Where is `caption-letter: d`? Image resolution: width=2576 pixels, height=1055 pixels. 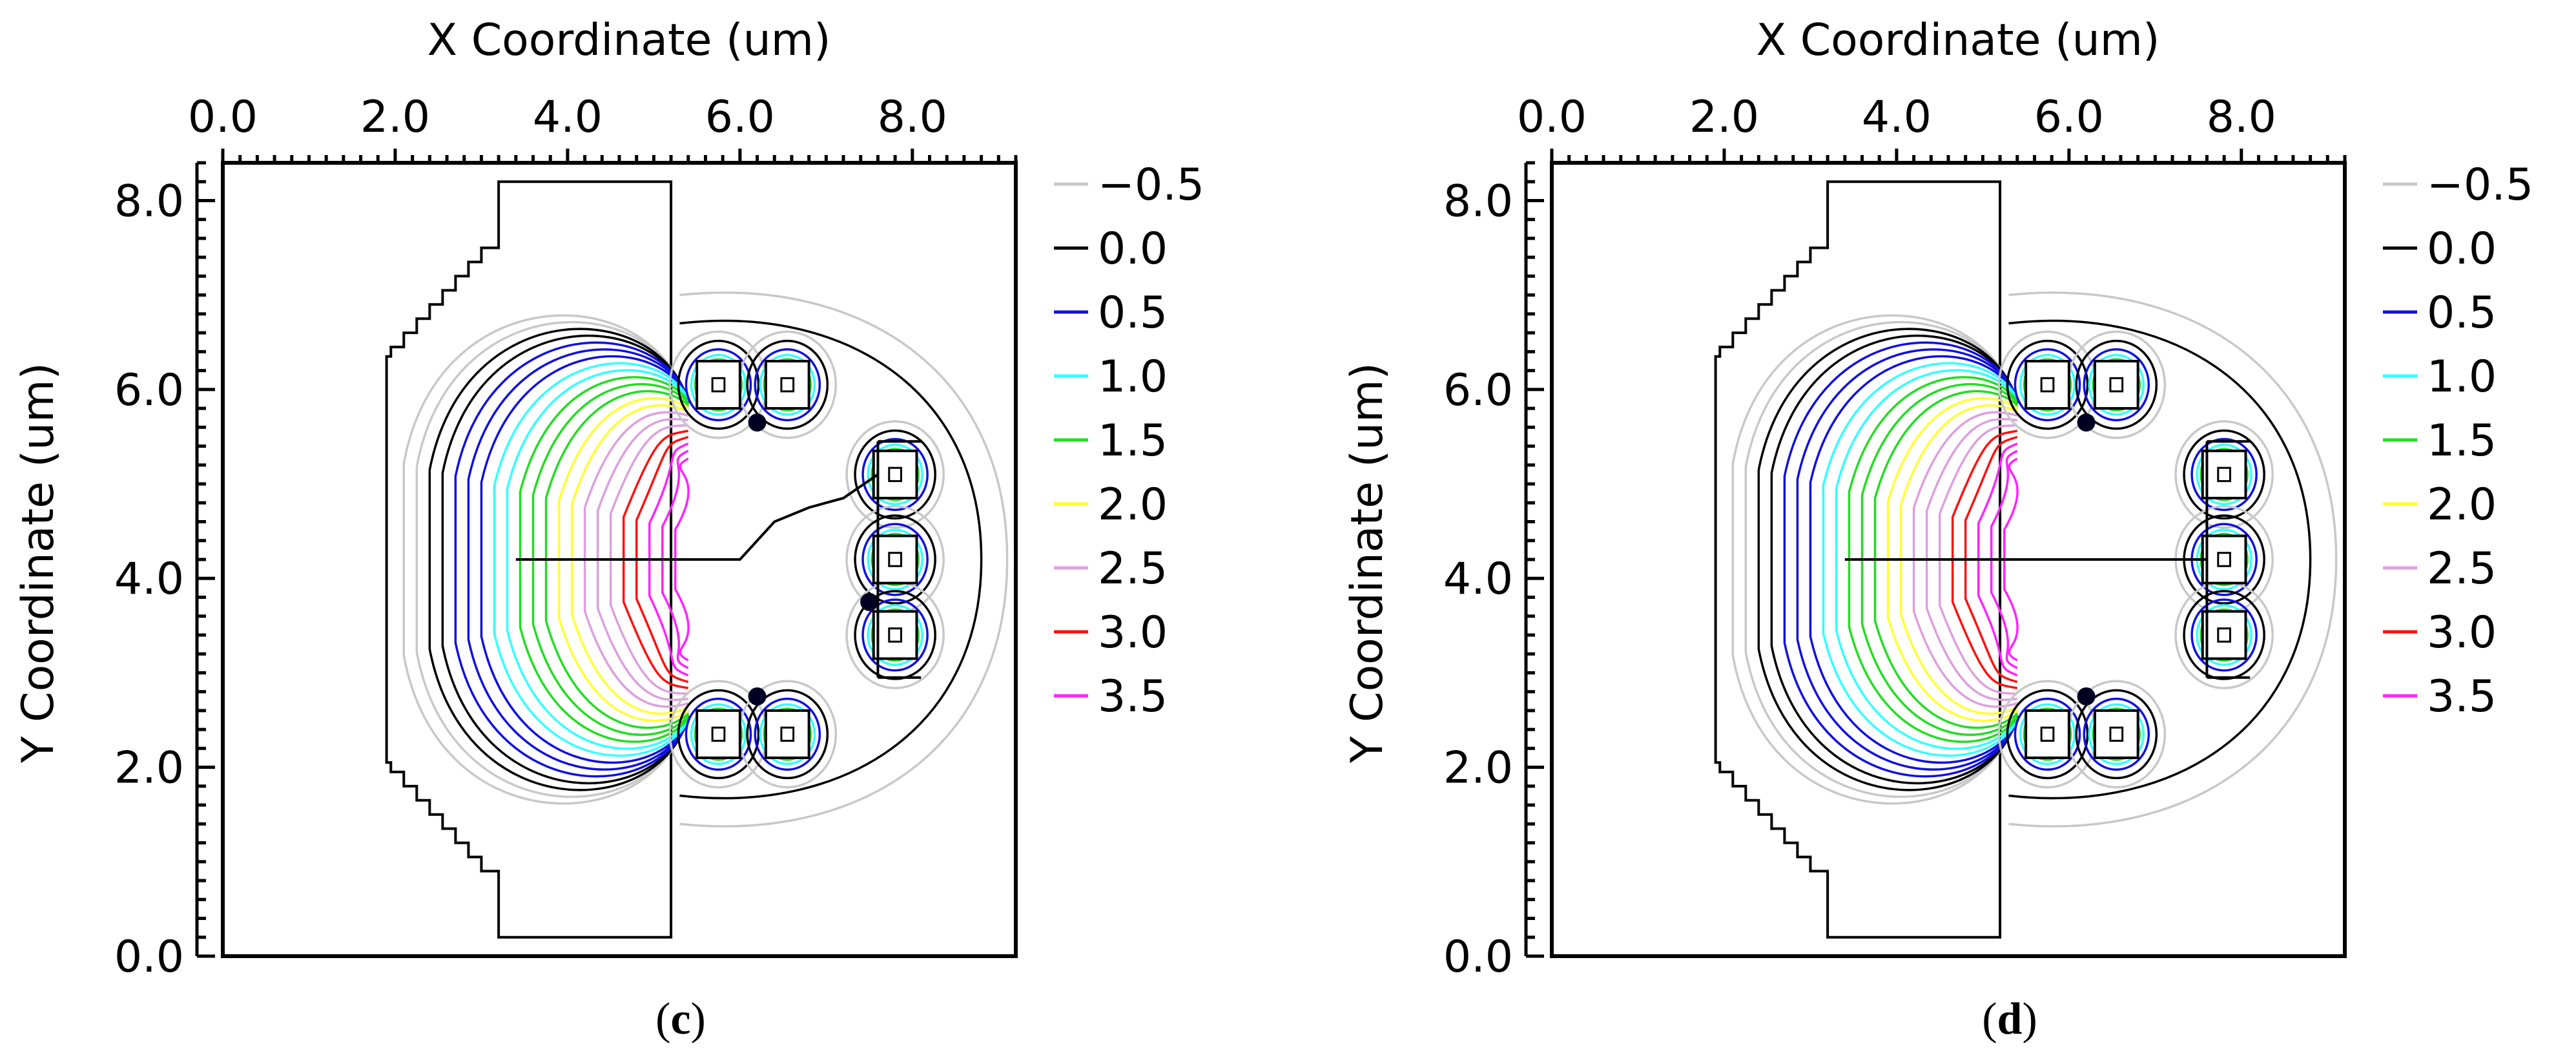
caption-letter: d is located at coordinates (2010, 1019).